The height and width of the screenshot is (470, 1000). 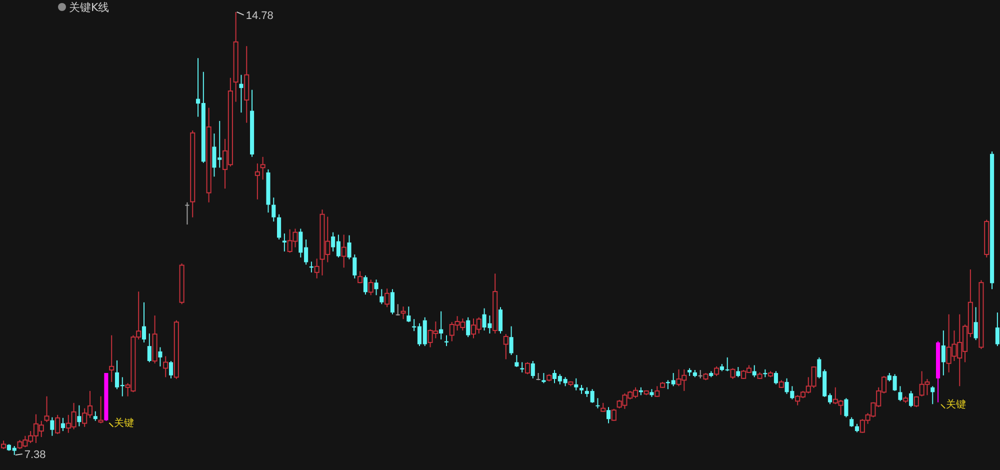 I want to click on annotation: 7.38, so click(x=35, y=455).